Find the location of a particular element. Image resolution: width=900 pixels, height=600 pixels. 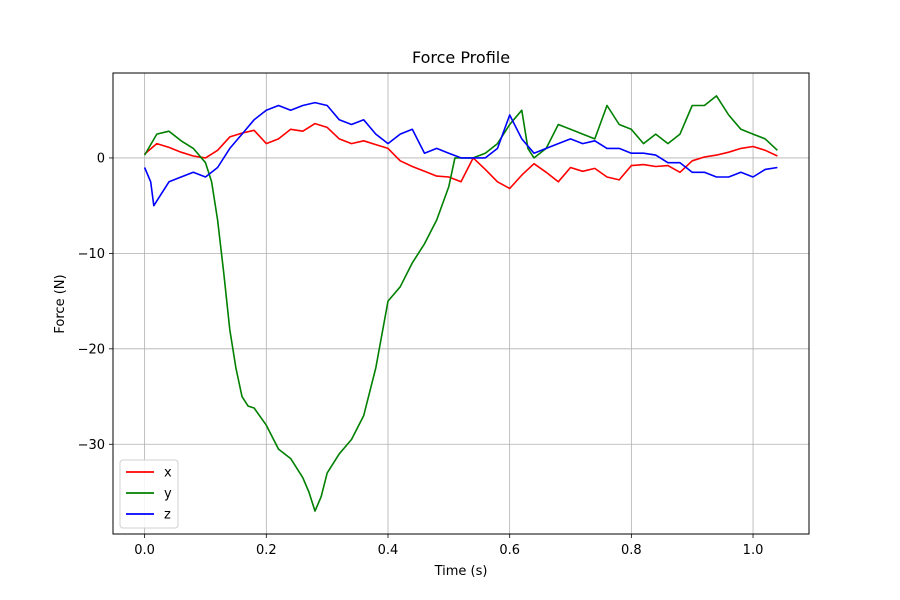

series-line-z is located at coordinates (460, 154).